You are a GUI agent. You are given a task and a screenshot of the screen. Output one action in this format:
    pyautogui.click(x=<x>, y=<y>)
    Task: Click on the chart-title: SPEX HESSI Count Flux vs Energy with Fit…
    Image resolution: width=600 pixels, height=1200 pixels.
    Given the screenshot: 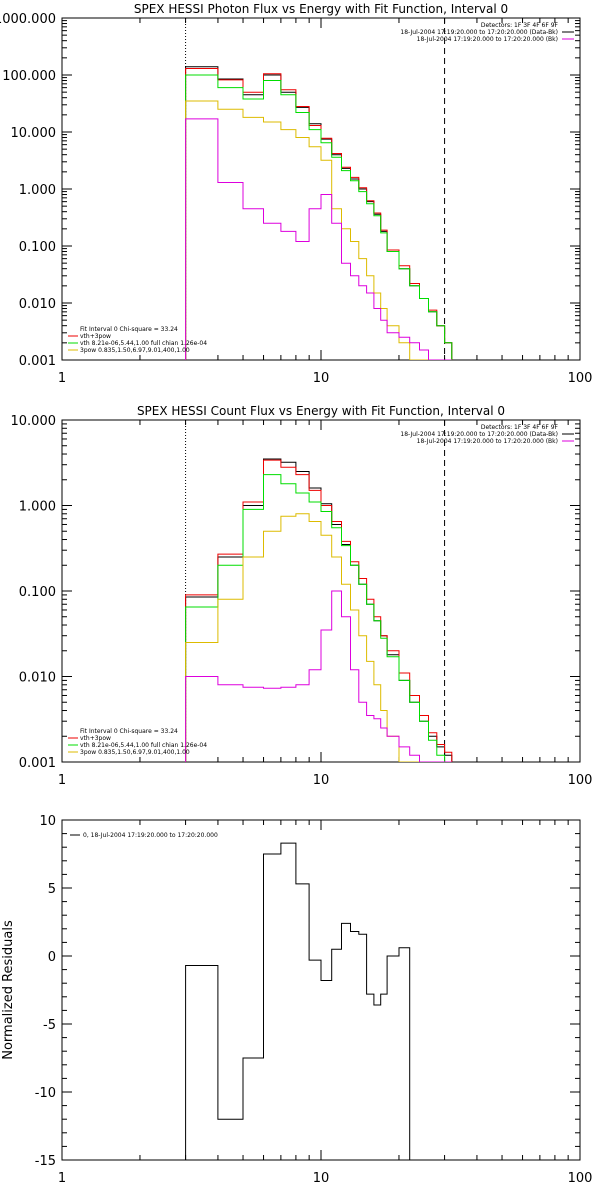 What is the action you would take?
    pyautogui.click(x=321, y=411)
    